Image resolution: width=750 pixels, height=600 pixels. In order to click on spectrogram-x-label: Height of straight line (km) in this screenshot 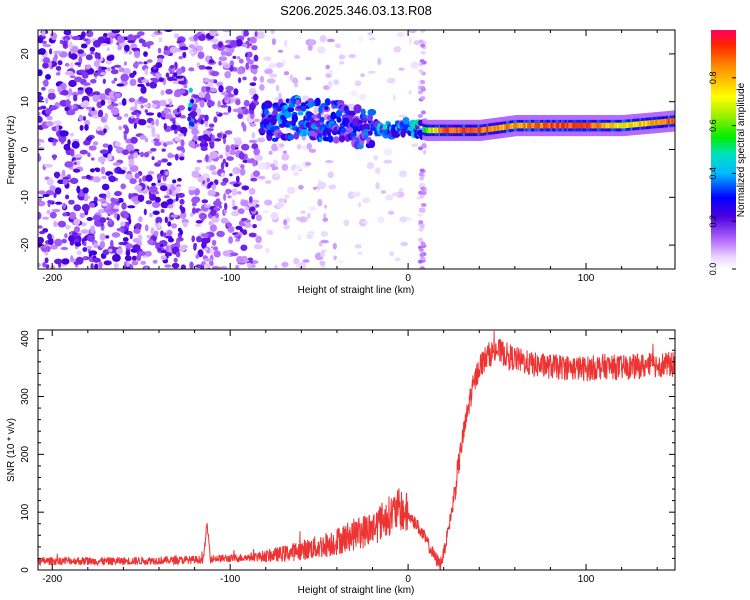, I will do `click(356, 290)`.